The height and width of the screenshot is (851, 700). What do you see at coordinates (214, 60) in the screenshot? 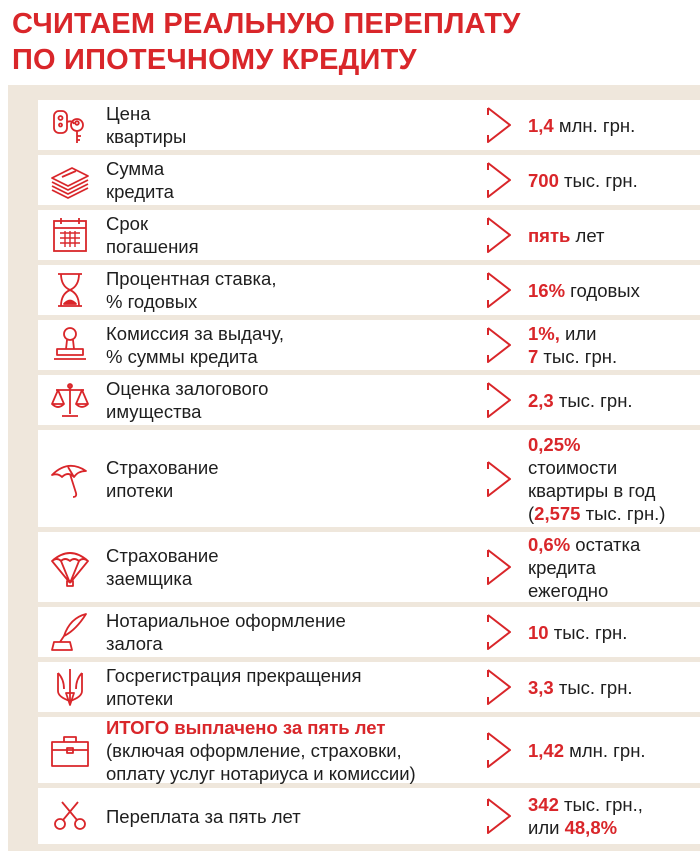
I see `title-line-2: ПО ИПОТЕЧНОМУ КРЕДИТУ` at bounding box center [214, 60].